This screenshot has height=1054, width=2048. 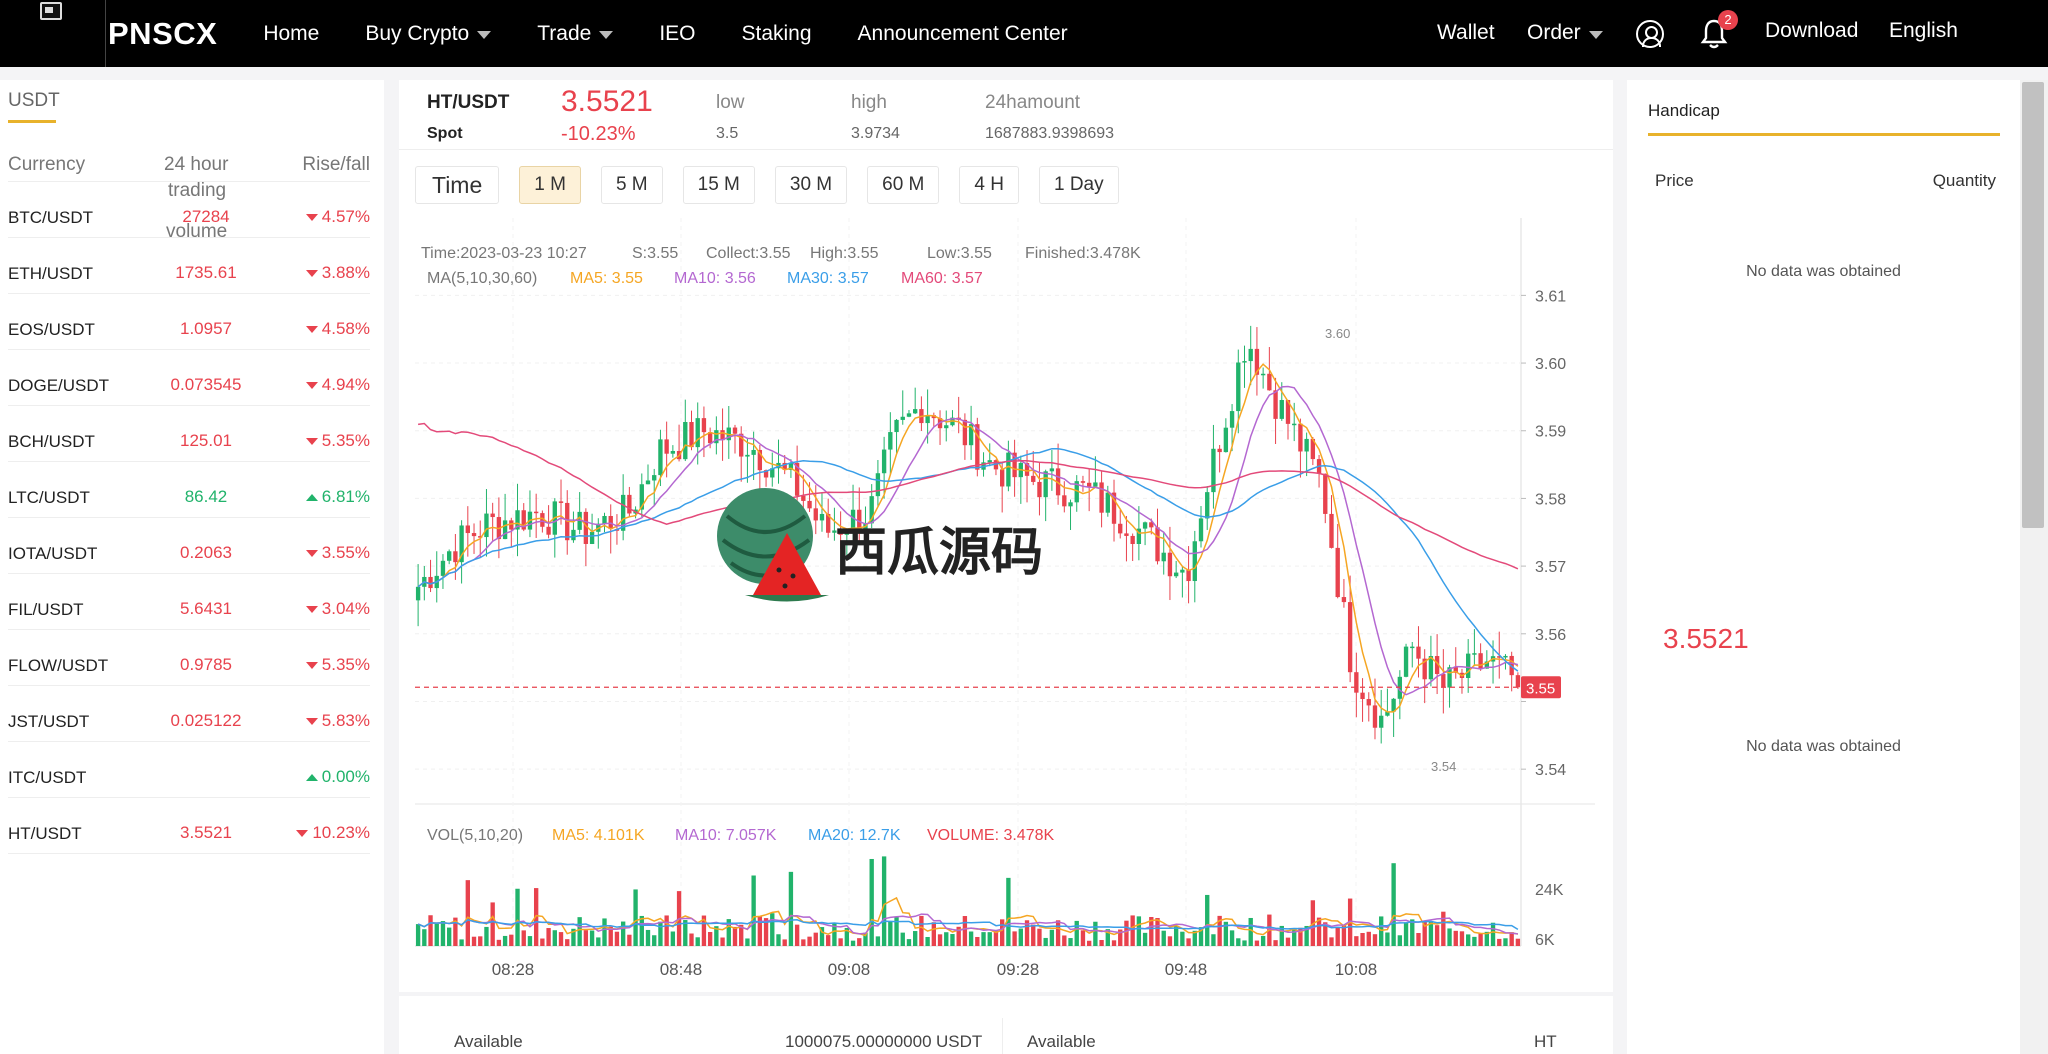 What do you see at coordinates (1078, 185) in the screenshot?
I see `timeframe-1day: 1 Day` at bounding box center [1078, 185].